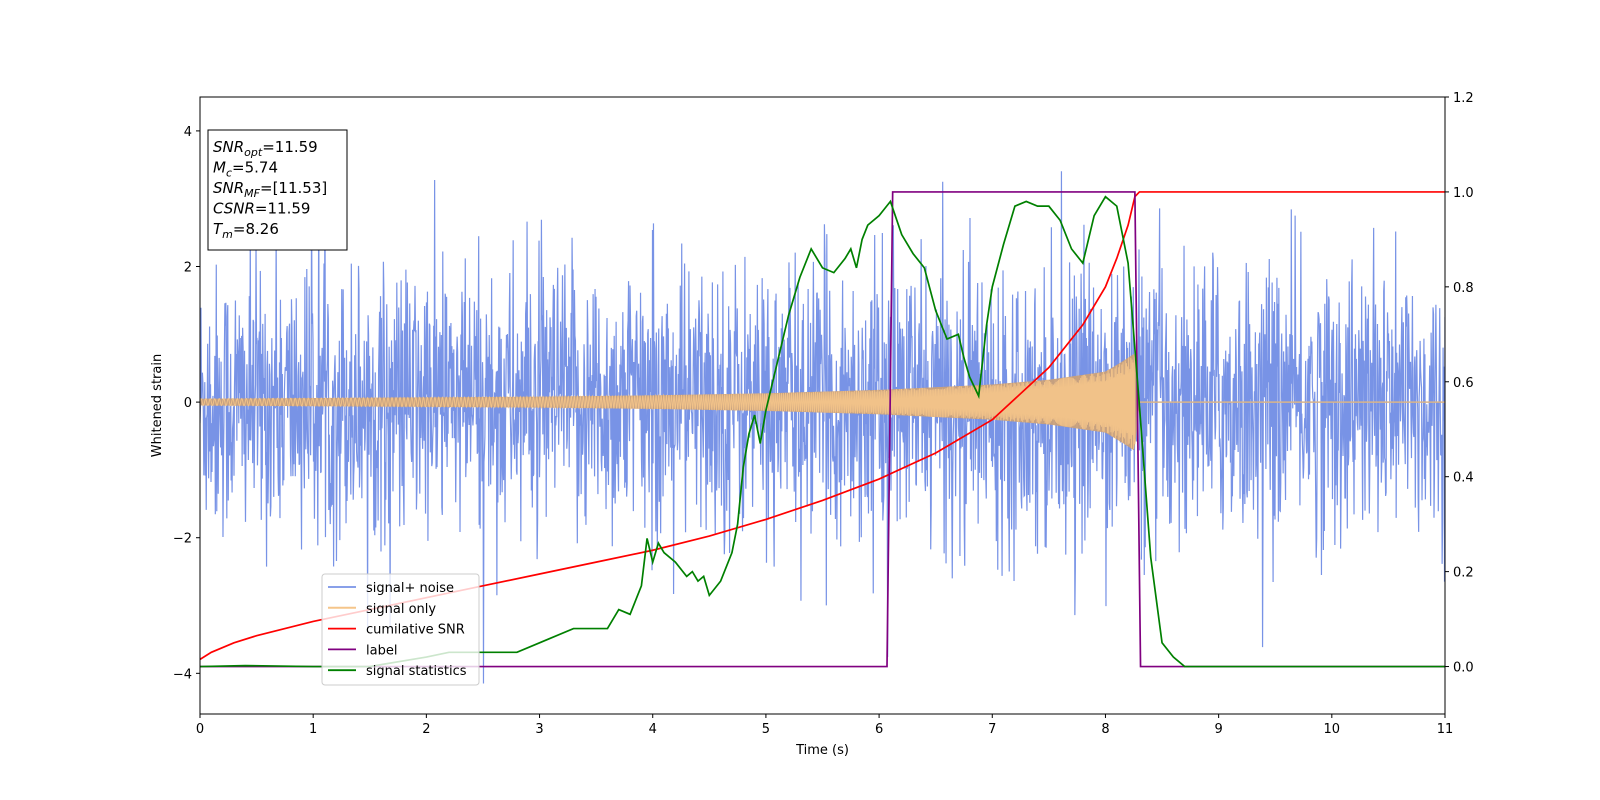  What do you see at coordinates (1463, 98) in the screenshot?
I see `y-right-tick-label: 1.2` at bounding box center [1463, 98].